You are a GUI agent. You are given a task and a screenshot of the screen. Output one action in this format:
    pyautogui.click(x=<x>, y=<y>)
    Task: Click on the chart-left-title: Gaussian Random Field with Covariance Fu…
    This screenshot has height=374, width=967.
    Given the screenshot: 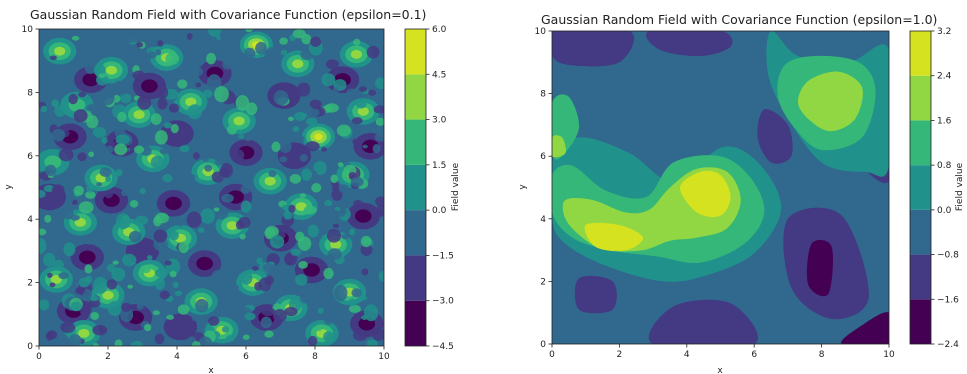 What is the action you would take?
    pyautogui.click(x=228, y=14)
    